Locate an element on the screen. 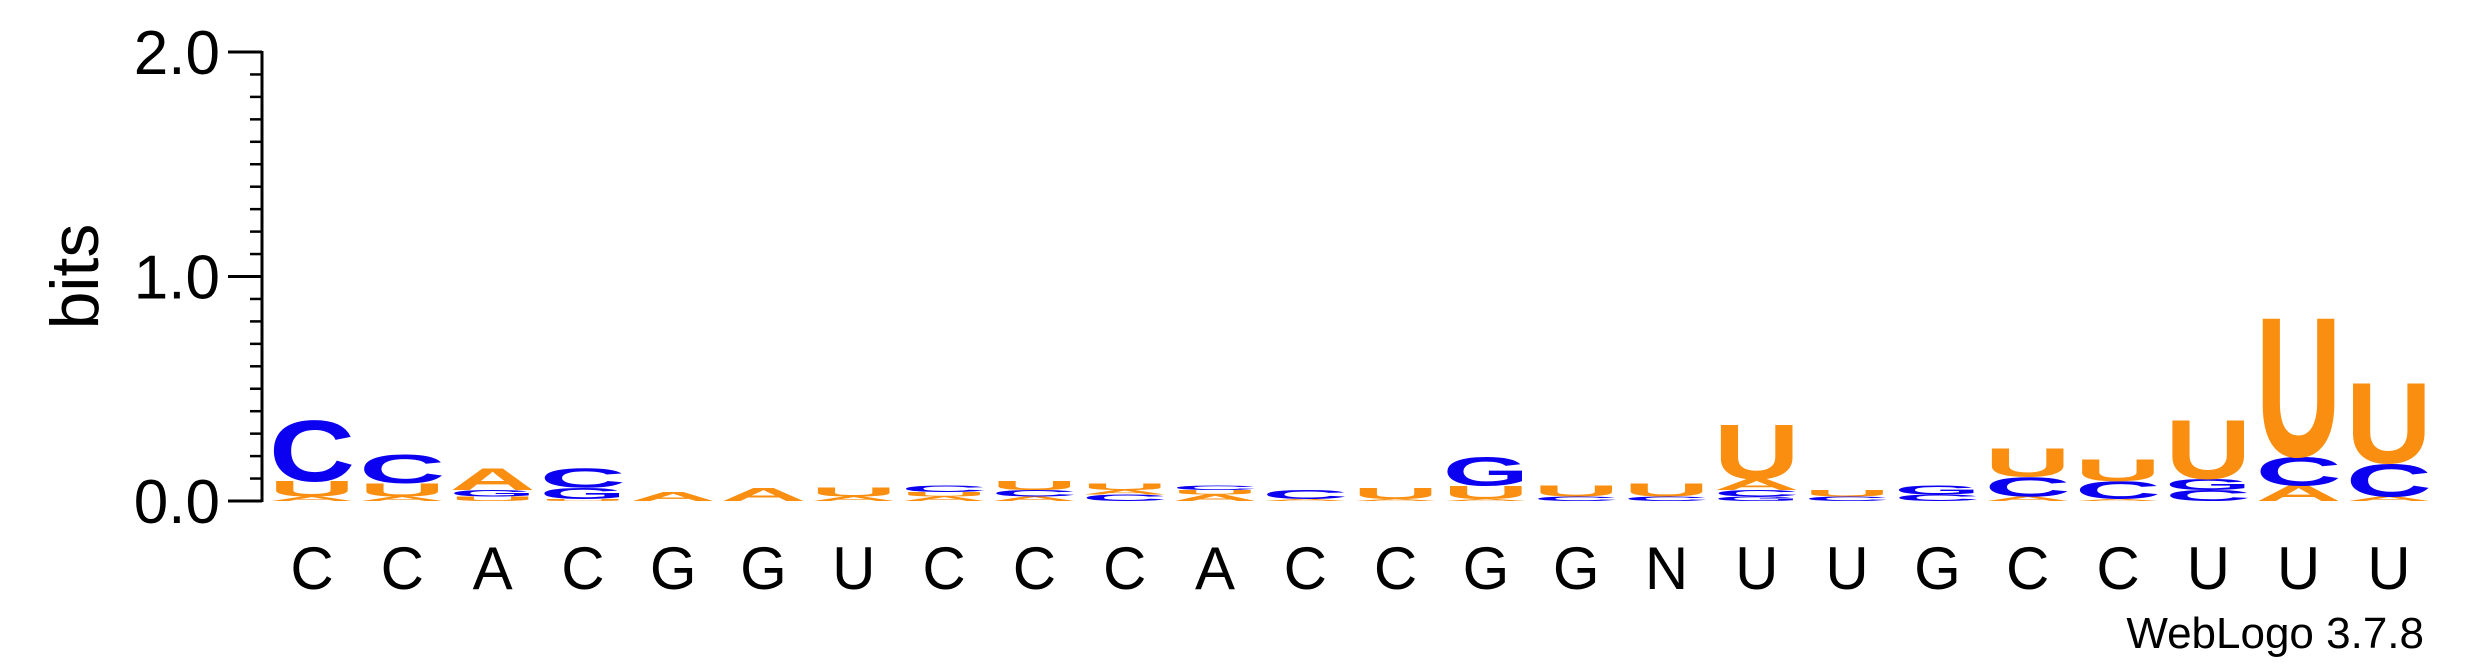 Image resolution: width=2475 pixels, height=672 pixels. logo-column: AC is located at coordinates (1305, 494).